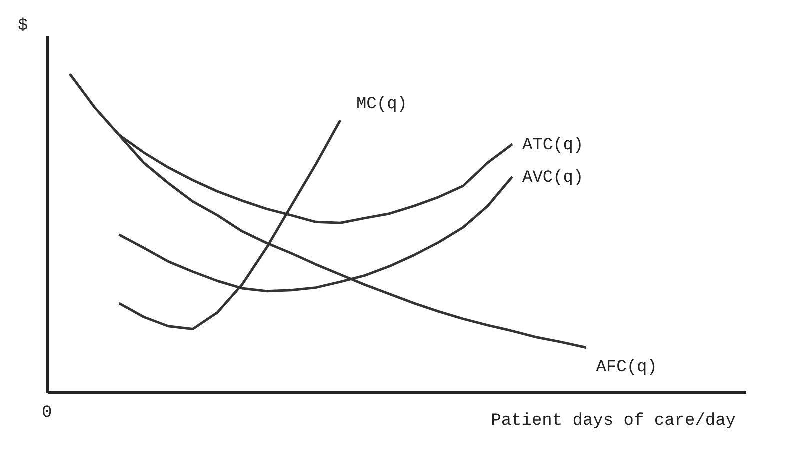 This screenshot has height=451, width=794. I want to click on series-label: ATC(q), so click(553, 146).